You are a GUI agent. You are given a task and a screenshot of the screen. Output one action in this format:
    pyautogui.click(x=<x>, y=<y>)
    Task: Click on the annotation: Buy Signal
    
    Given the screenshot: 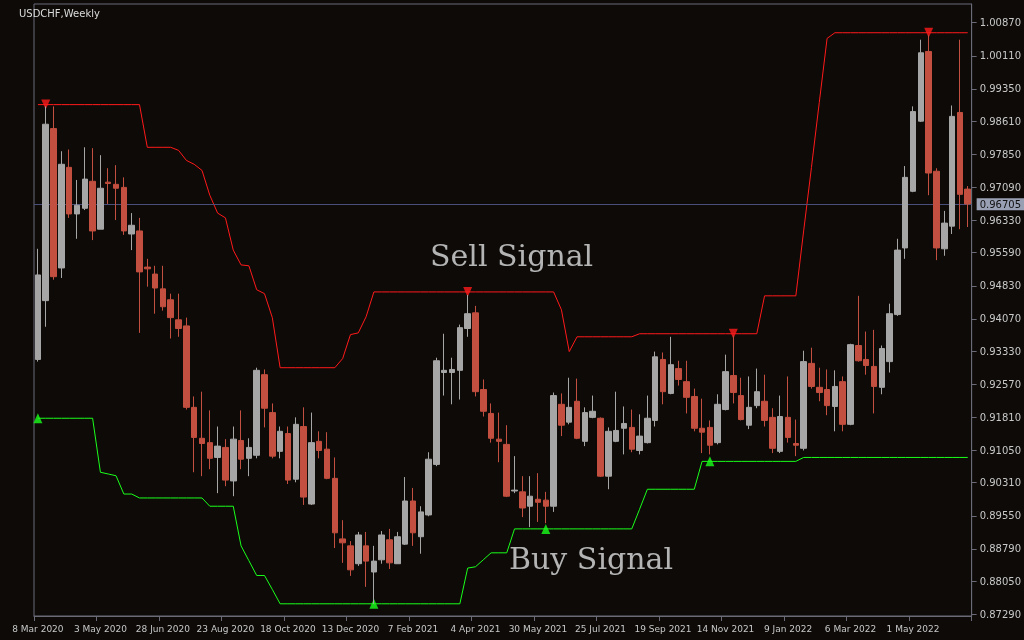 What is the action you would take?
    pyautogui.click(x=591, y=558)
    